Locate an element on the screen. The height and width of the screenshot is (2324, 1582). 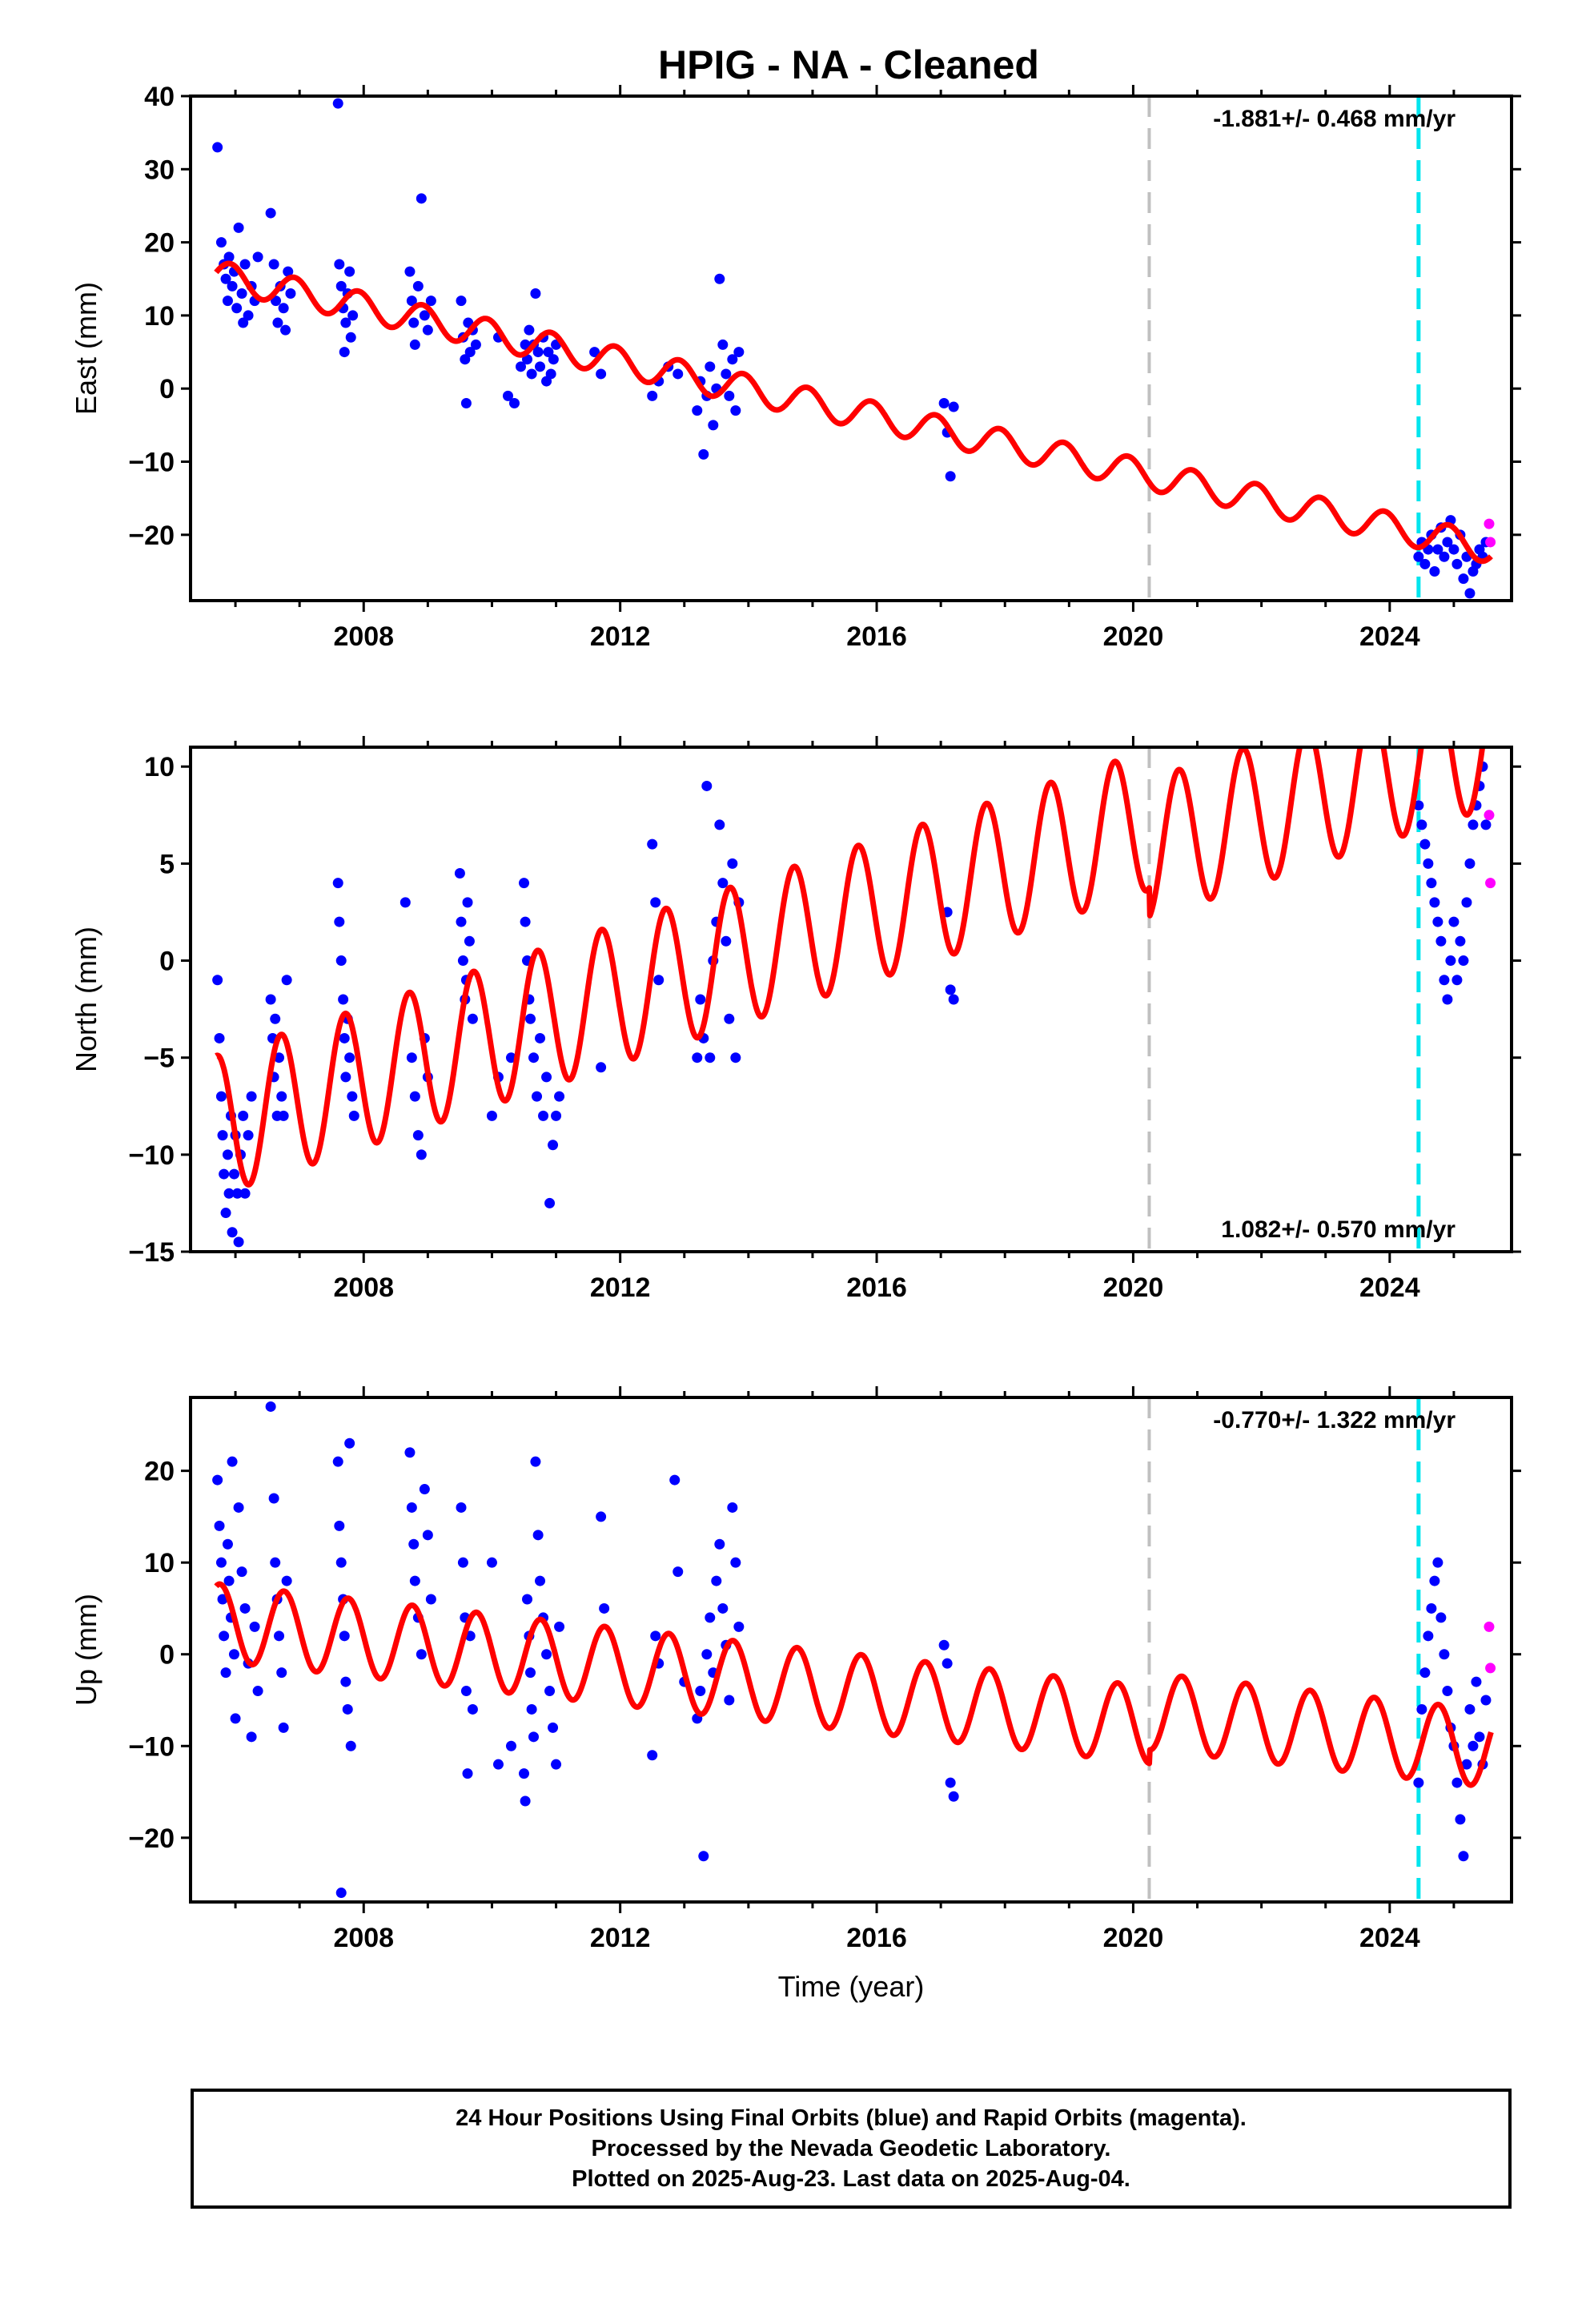
y-tick-label: 40 is located at coordinates (159, 97).